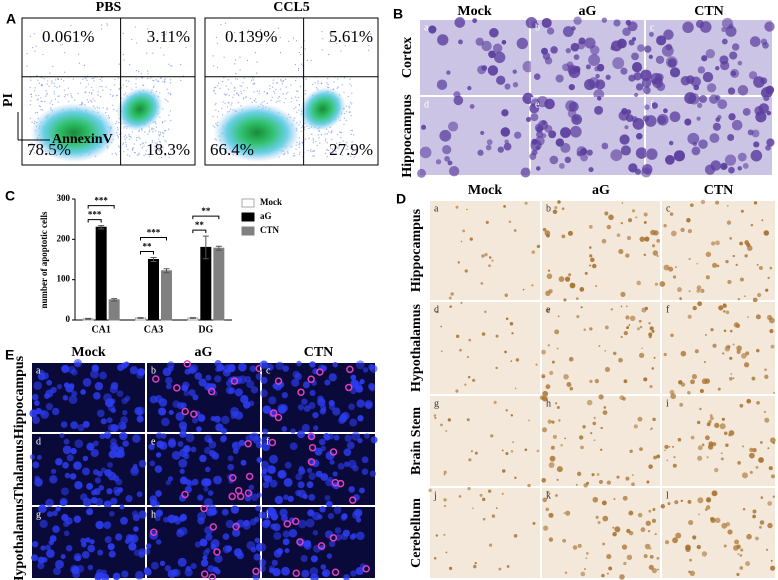 The height and width of the screenshot is (580, 778). What do you see at coordinates (19, 539) in the screenshot?
I see `row-label: Hypothalamus` at bounding box center [19, 539].